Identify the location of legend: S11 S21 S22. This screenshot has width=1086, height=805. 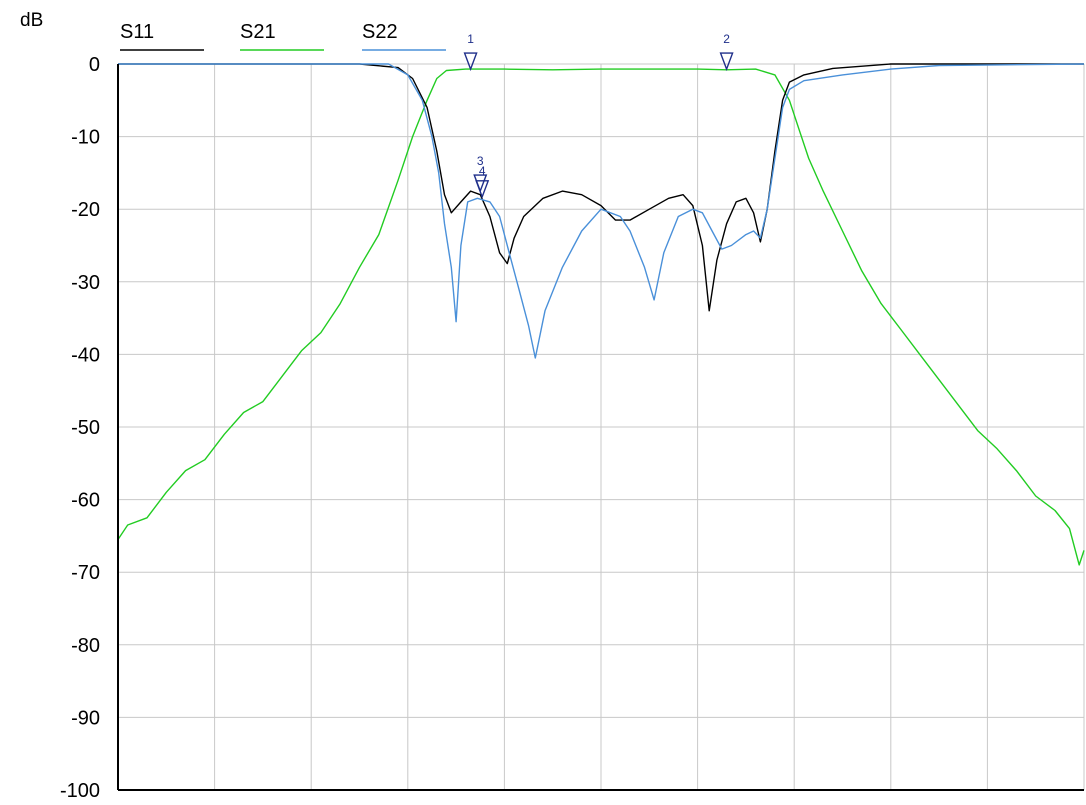
(283, 36).